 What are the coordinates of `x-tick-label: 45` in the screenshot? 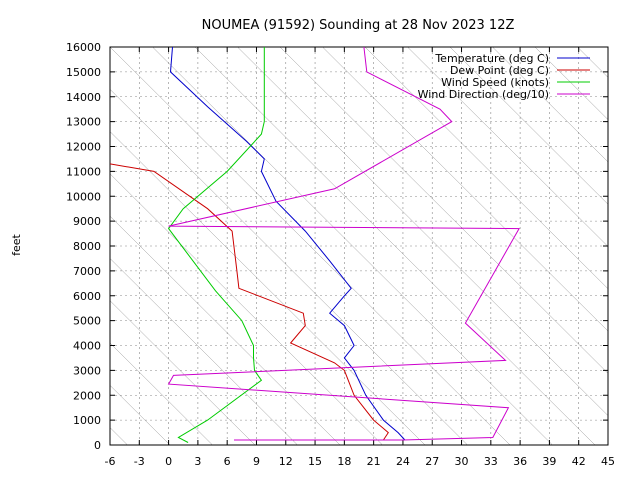 It's located at (608, 461).